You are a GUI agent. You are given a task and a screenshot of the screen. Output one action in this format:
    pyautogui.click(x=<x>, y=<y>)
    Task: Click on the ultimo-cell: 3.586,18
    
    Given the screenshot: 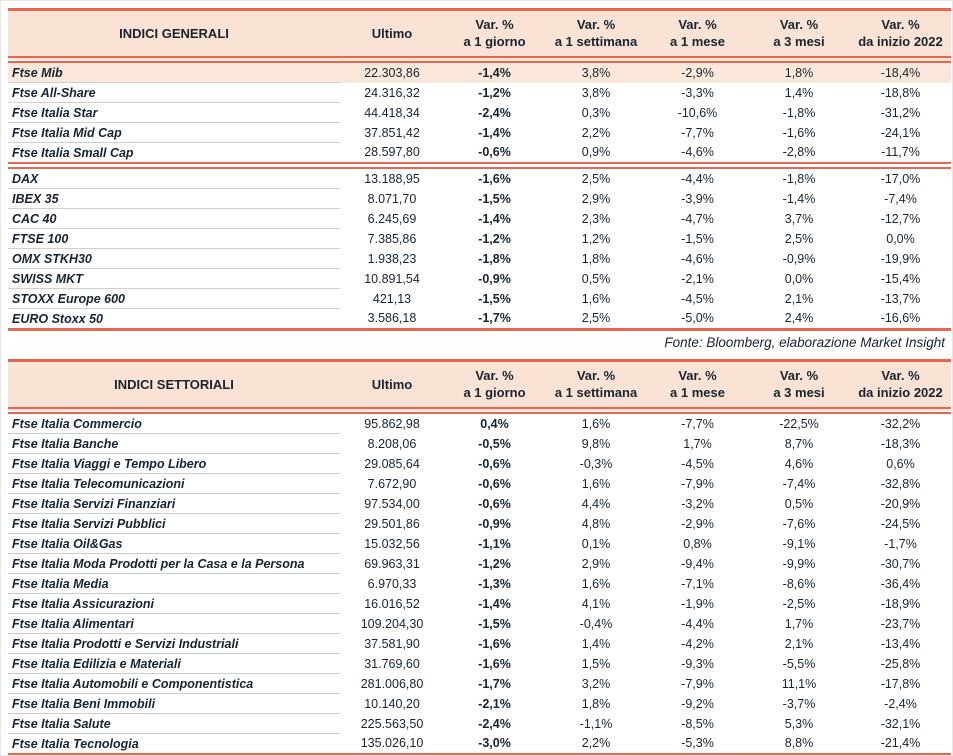 What is the action you would take?
    pyautogui.click(x=392, y=319)
    